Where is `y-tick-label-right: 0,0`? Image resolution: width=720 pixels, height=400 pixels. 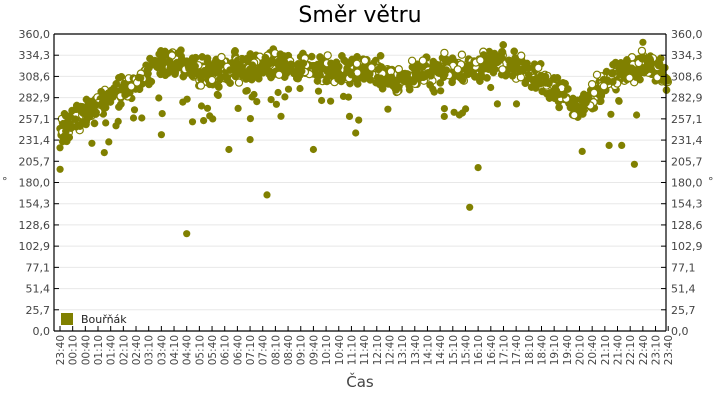 y-tick-label-right: 0,0 is located at coordinates (680, 331).